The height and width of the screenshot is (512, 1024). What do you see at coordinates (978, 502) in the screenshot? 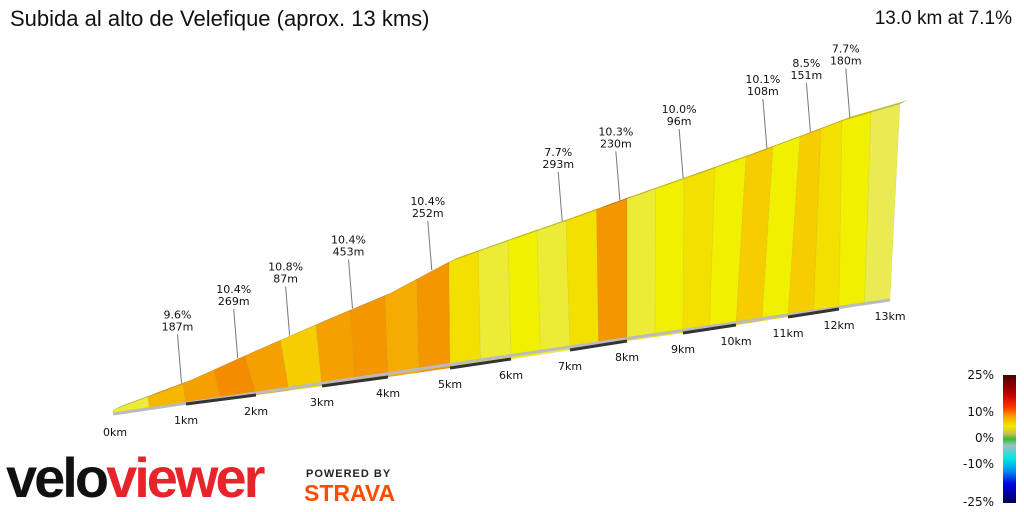
I see `legend-label: -25%` at bounding box center [978, 502].